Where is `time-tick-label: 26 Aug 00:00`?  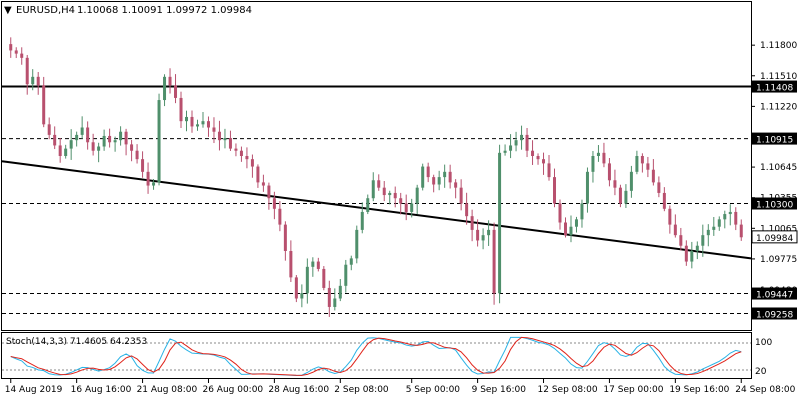 time-tick-label: 26 Aug 00:00 is located at coordinates (232, 390).